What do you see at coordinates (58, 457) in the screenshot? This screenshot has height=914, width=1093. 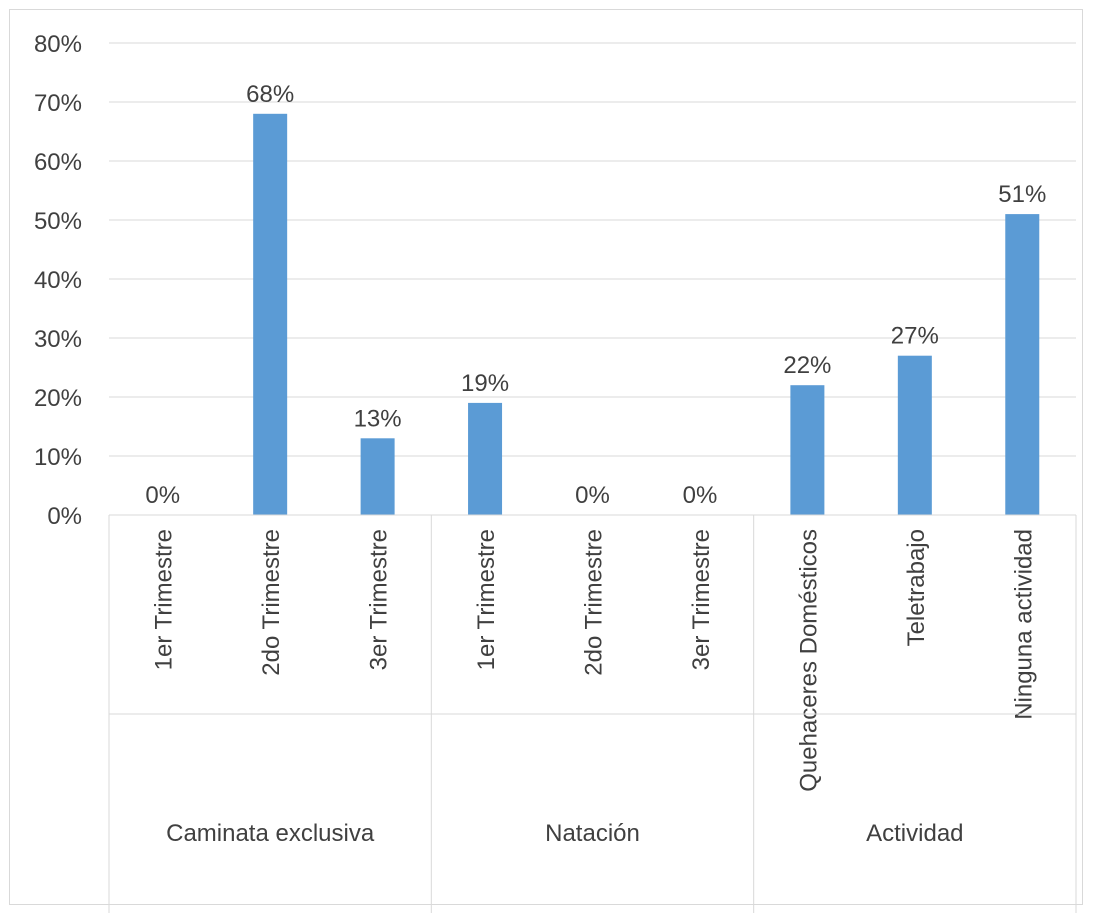 I see `y-tick-label: 10%` at bounding box center [58, 457].